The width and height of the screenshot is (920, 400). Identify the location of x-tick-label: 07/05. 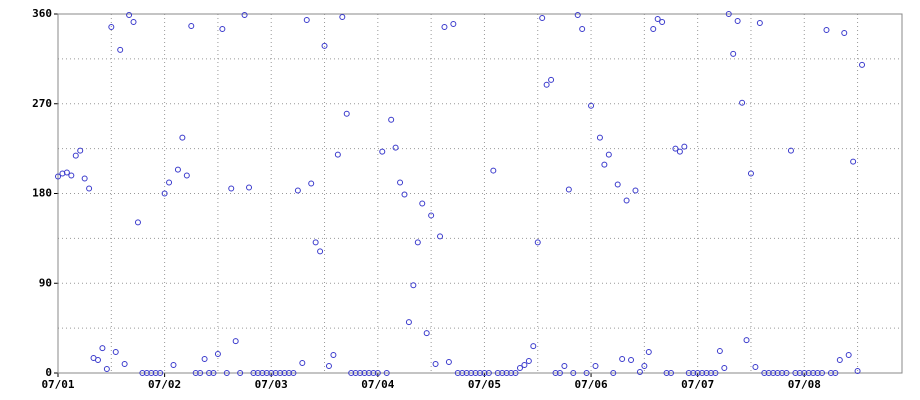
(484, 384).